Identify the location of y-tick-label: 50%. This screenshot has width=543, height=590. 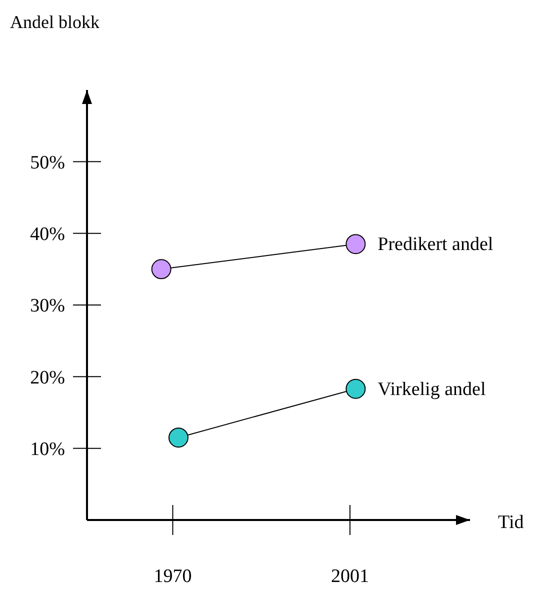
(48, 163).